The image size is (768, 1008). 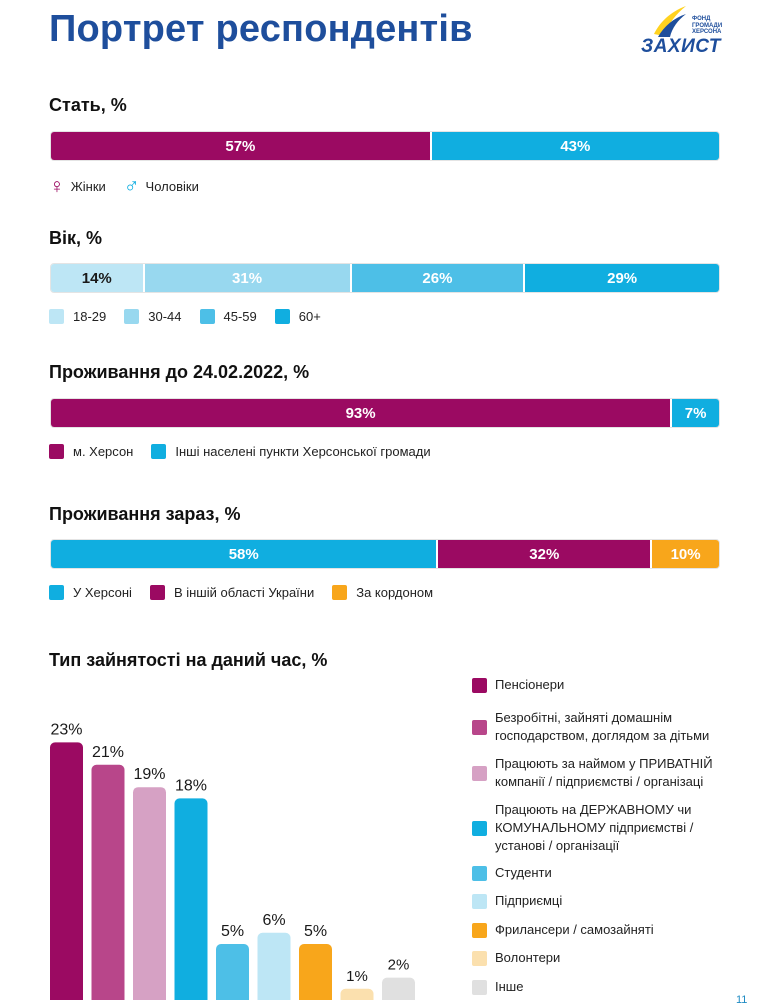 I want to click on legend-label: Студенти, so click(x=523, y=872).